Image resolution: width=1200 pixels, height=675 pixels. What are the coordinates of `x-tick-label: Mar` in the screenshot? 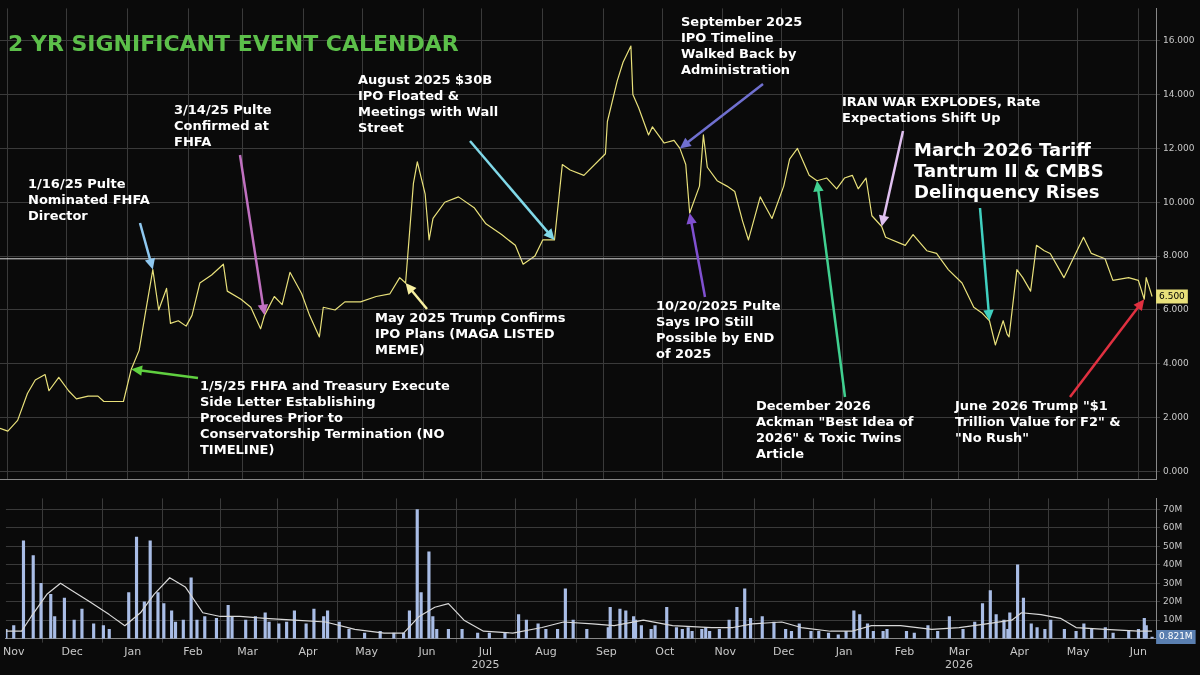 It's located at (248, 652).